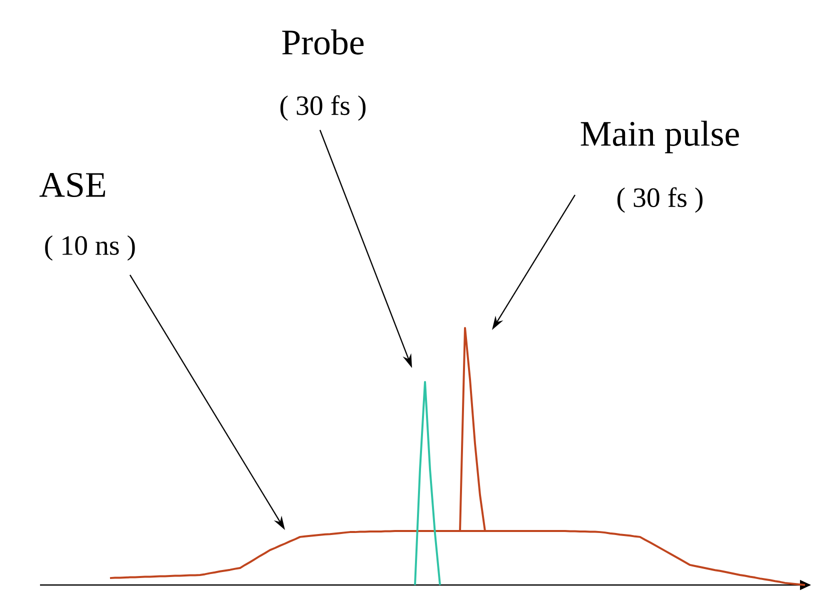  Describe the element at coordinates (90, 248) in the screenshot. I see `text: ( 10 ns )` at that location.